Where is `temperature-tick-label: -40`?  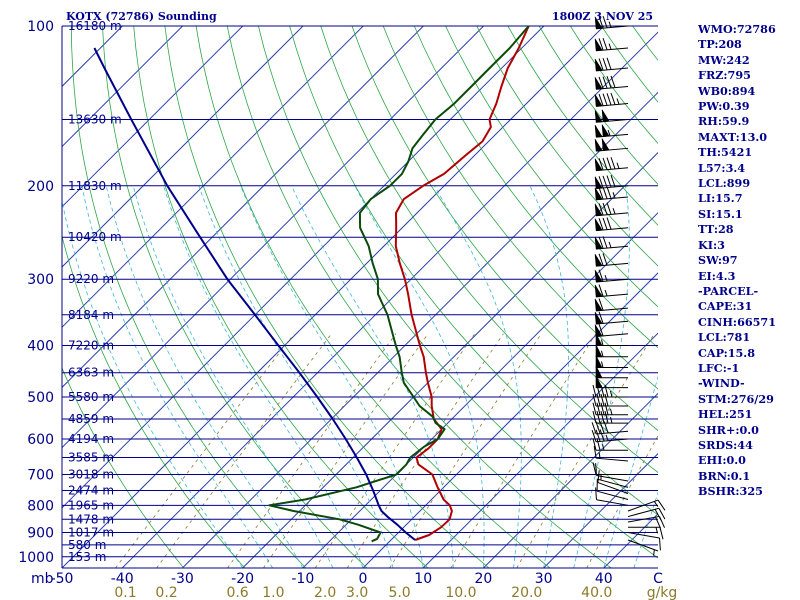 temperature-tick-label: -40 is located at coordinates (122, 579).